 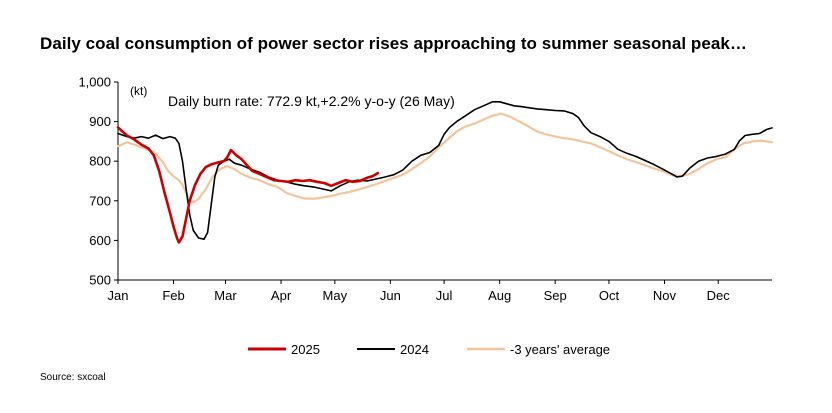 What do you see at coordinates (444, 295) in the screenshot?
I see `x-tick-label: Jul` at bounding box center [444, 295].